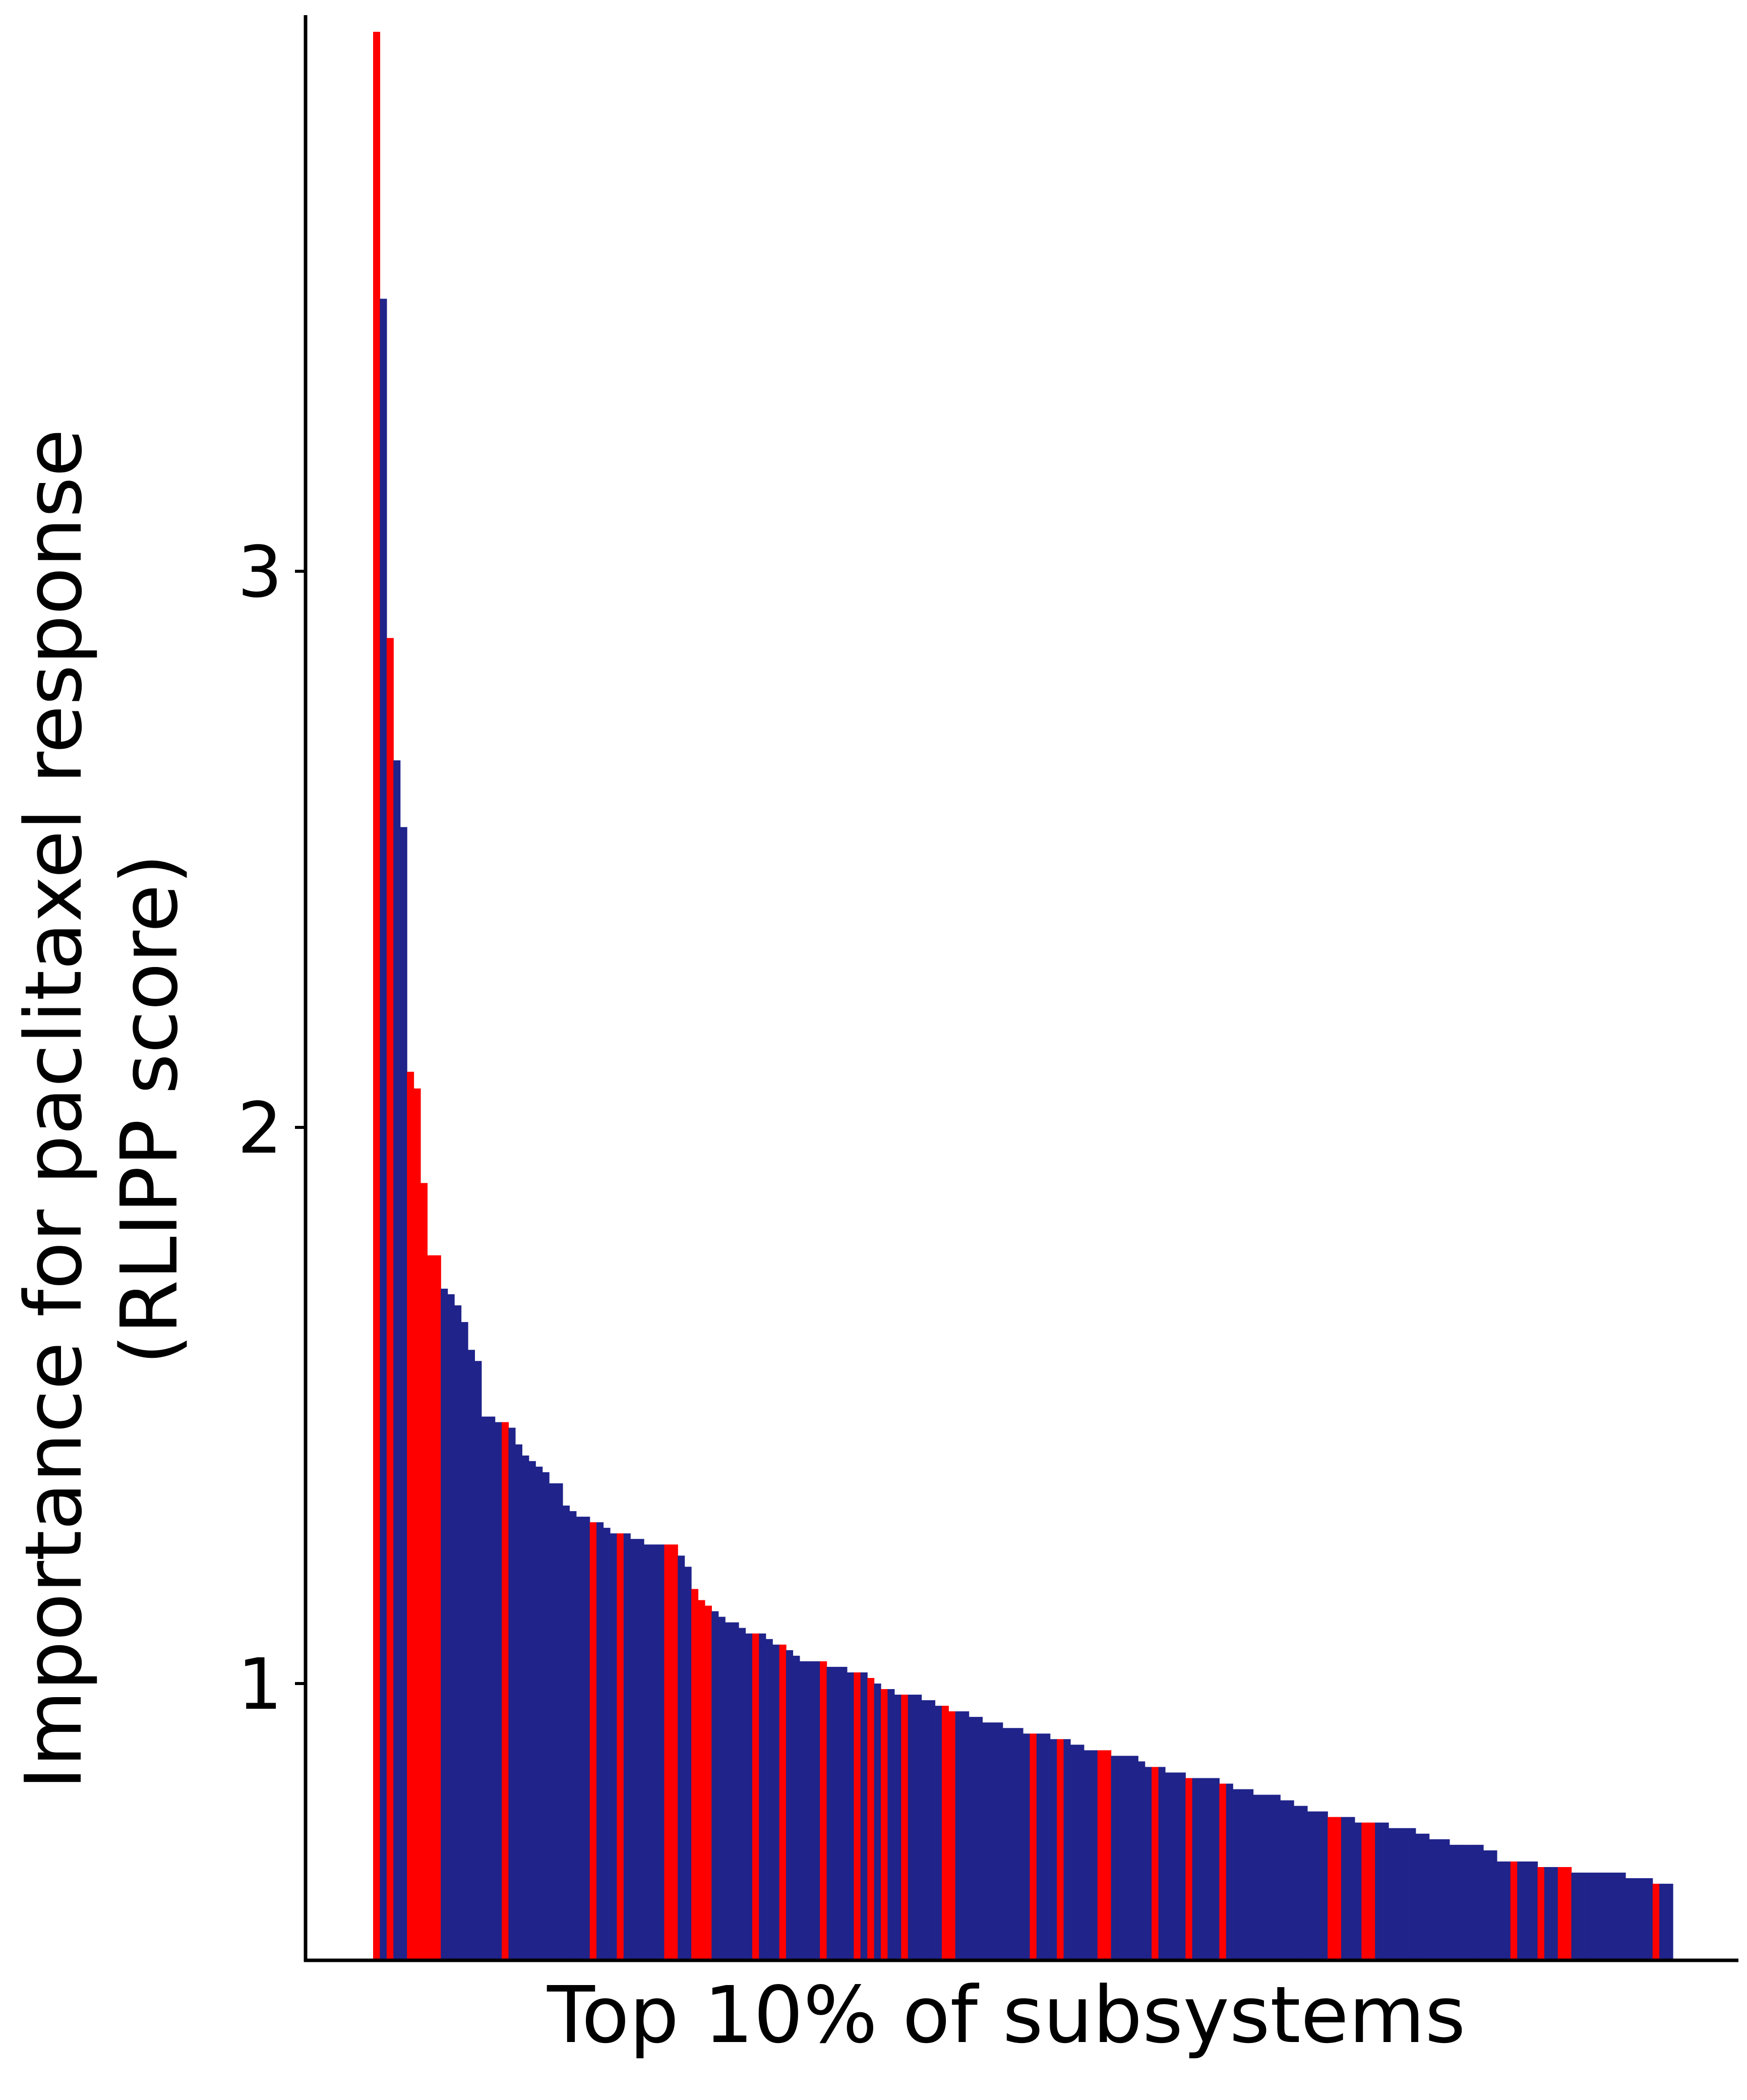  I want to click on y-tick-label: 3, so click(259, 572).